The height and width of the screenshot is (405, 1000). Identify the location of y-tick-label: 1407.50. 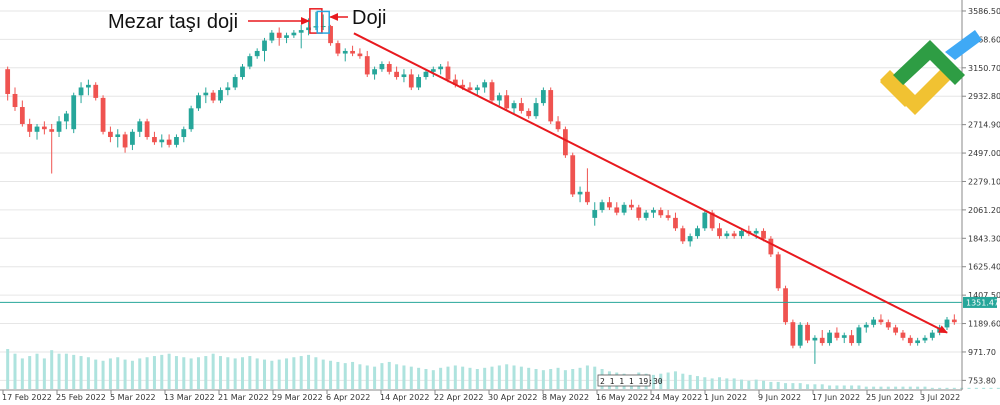
(984, 295).